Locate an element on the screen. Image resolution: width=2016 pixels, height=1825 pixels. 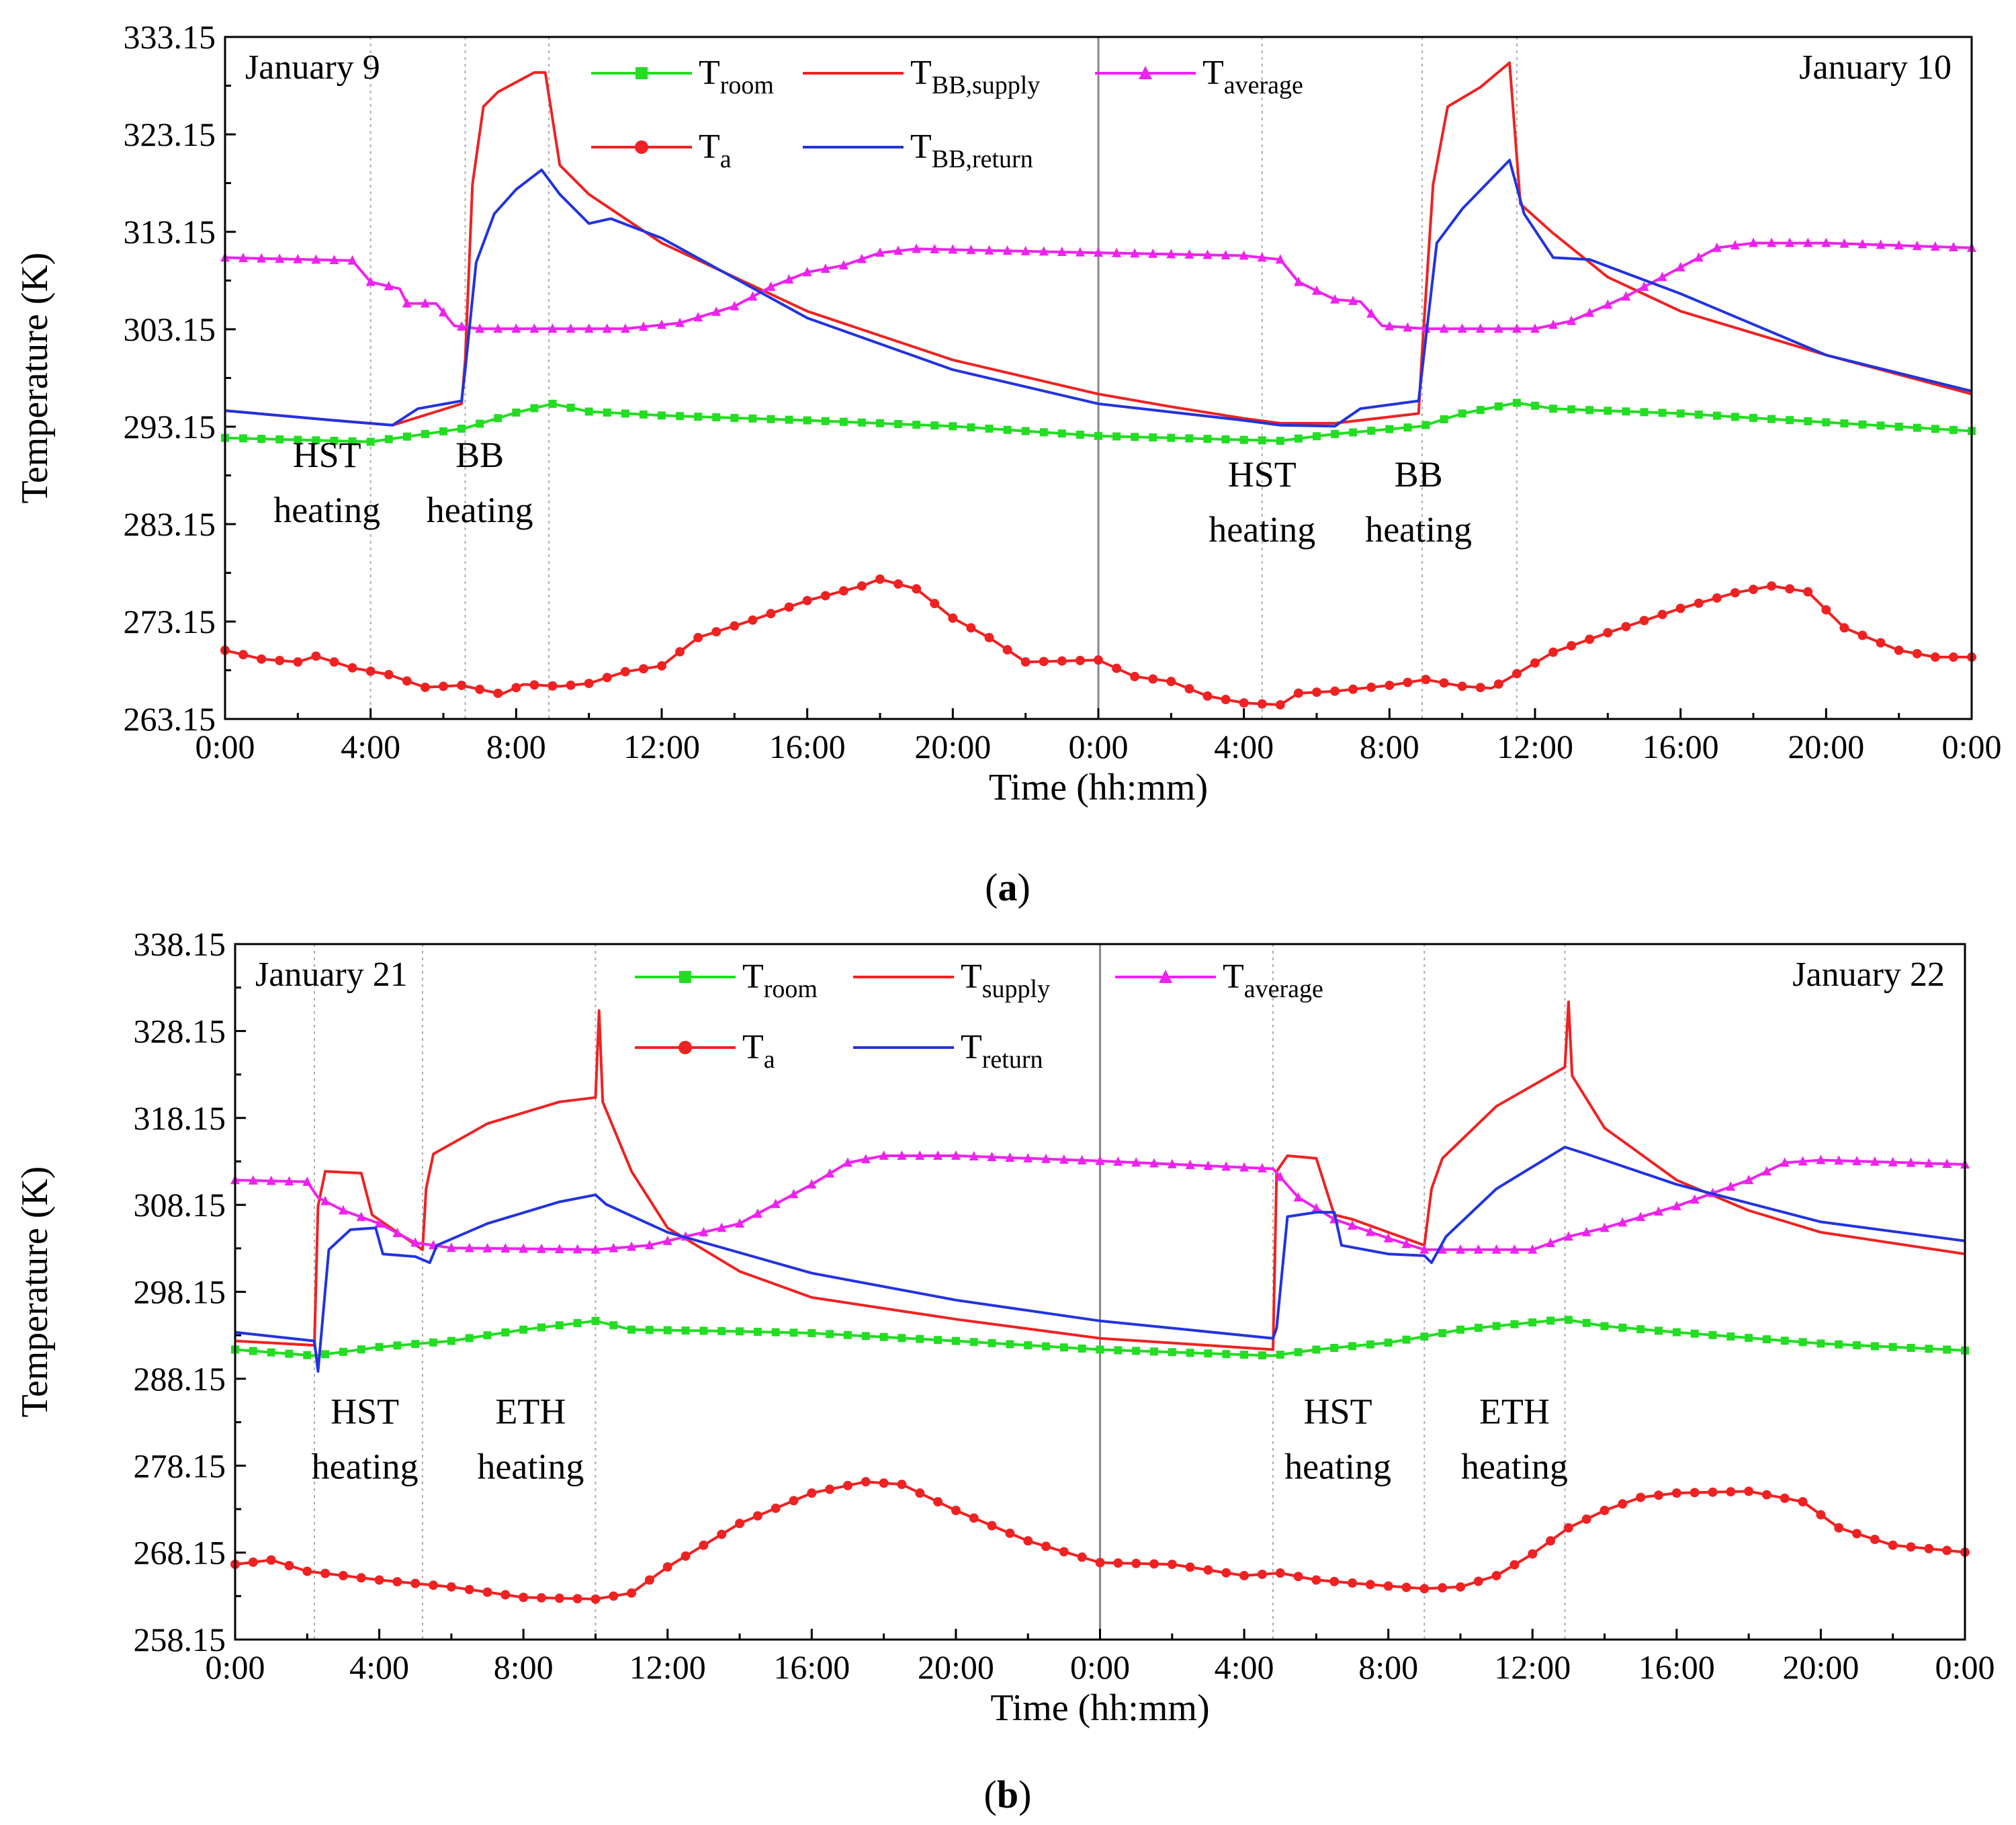
panel-a-y-tick-label: 313.15 is located at coordinates (170, 232).